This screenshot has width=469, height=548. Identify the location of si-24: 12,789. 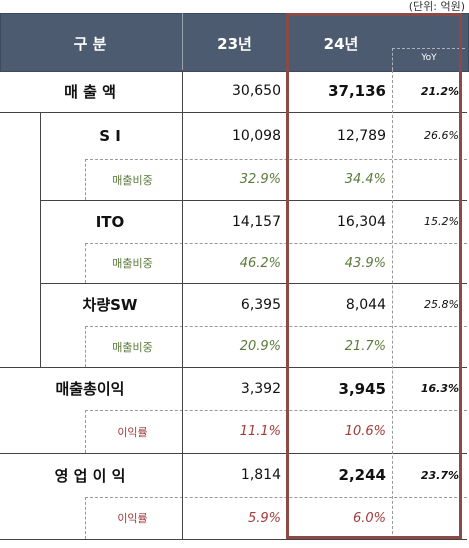
(361, 135).